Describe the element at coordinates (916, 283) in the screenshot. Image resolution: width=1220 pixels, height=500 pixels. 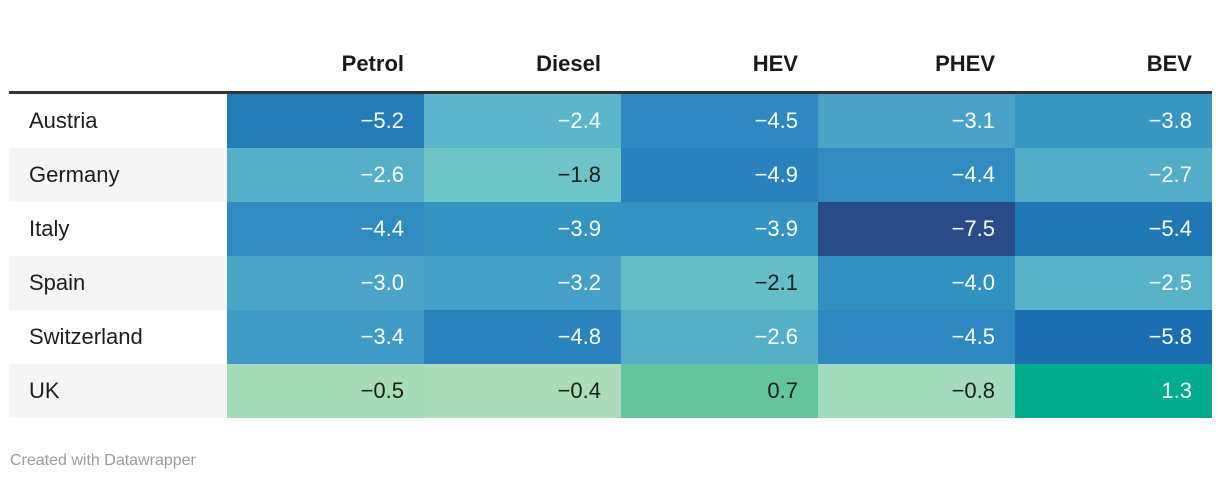
I see `heatmap-cell: −4.0` at that location.